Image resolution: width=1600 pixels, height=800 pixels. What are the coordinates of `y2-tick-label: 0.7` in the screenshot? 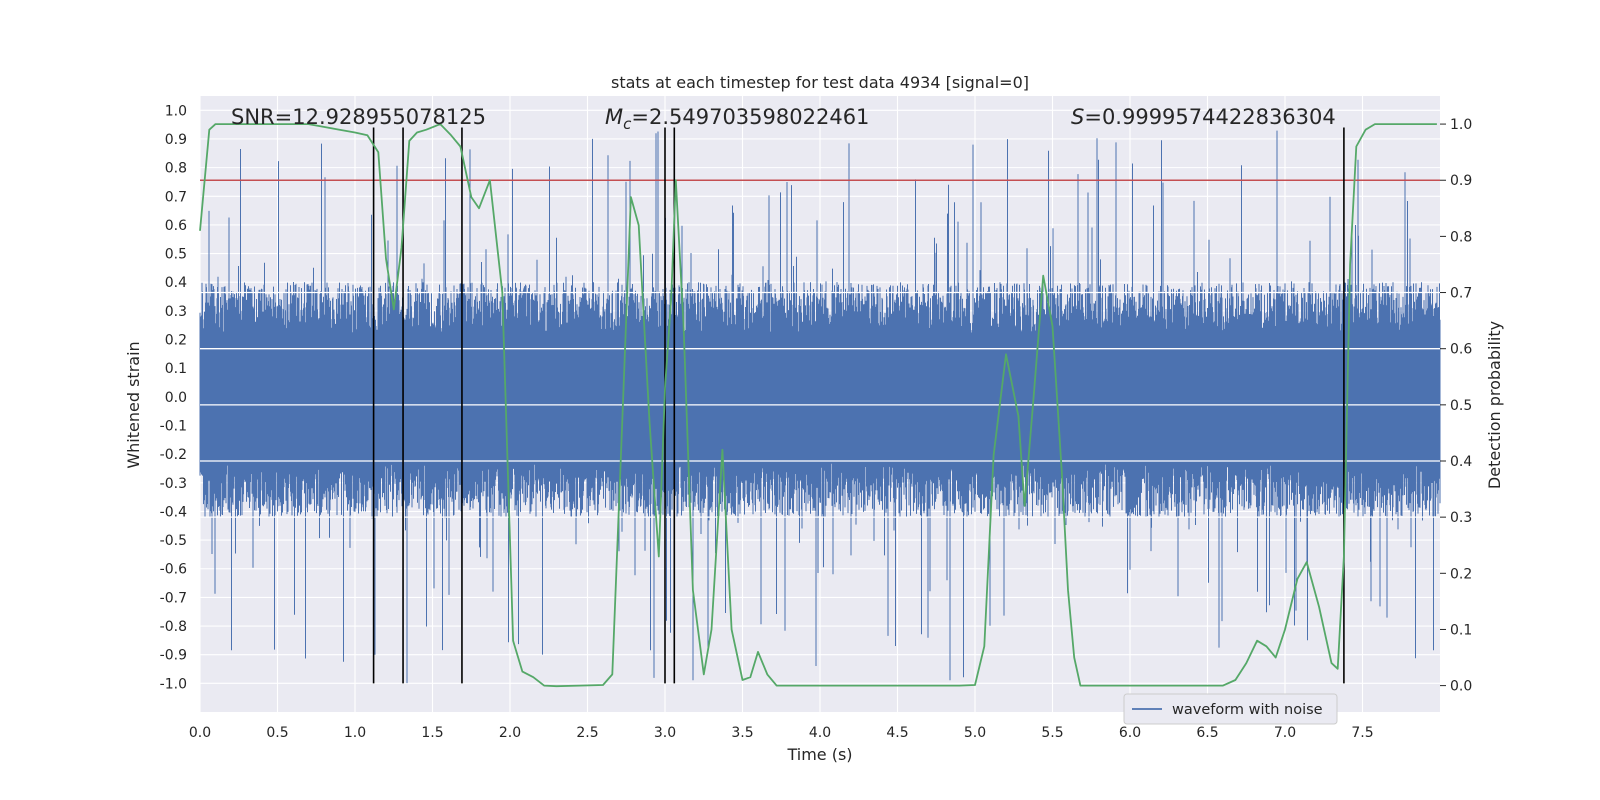 It's located at (1461, 294).